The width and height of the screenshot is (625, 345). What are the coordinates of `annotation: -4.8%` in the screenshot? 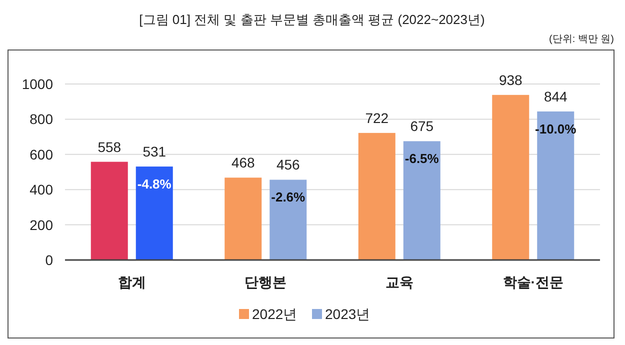 It's located at (154, 184).